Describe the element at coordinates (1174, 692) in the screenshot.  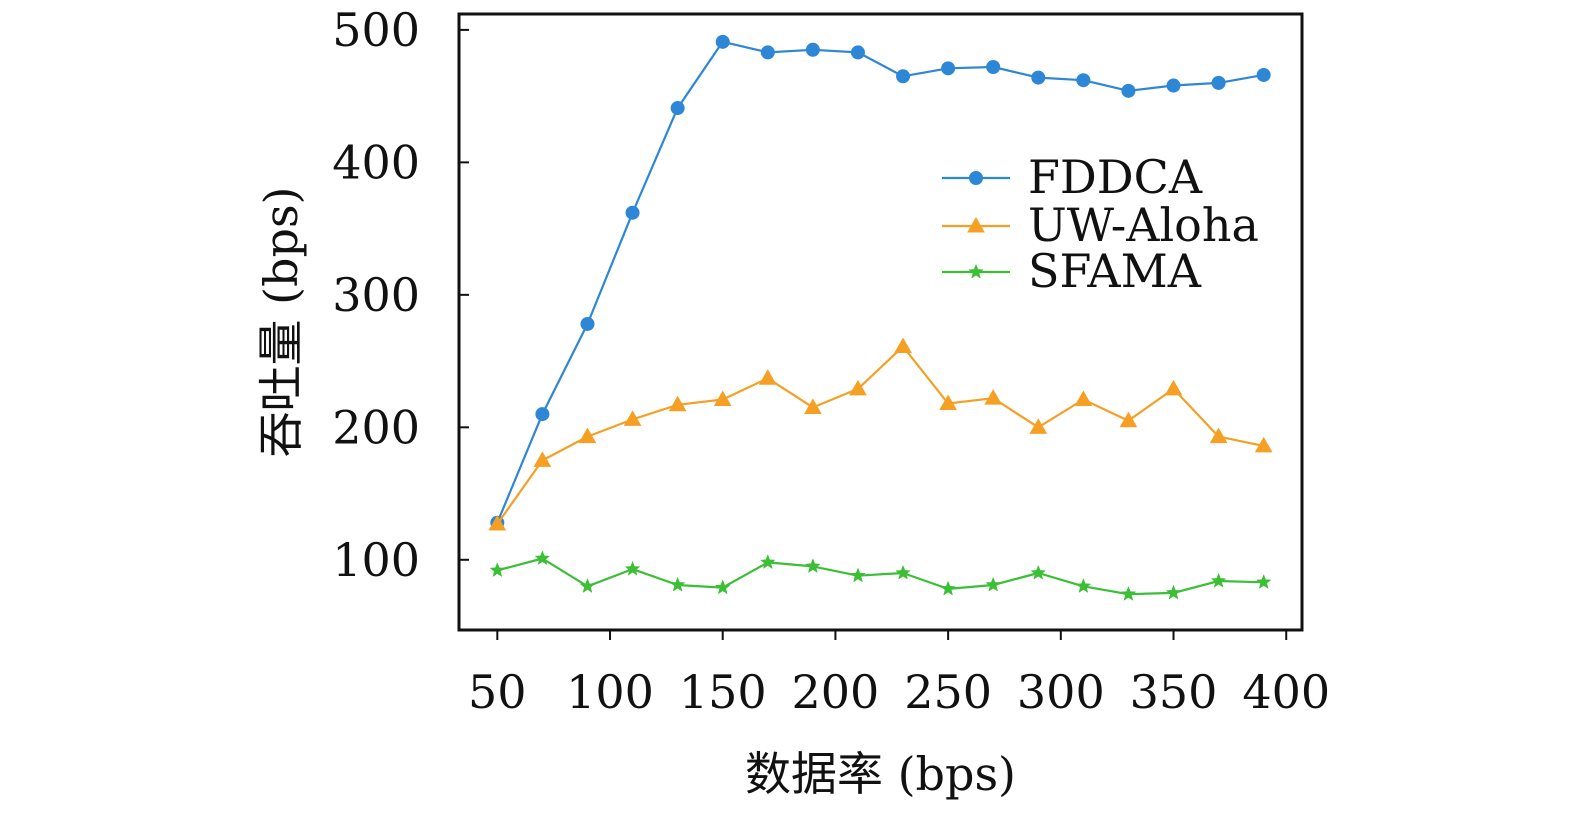
I see `x-tick-label: 350` at that location.